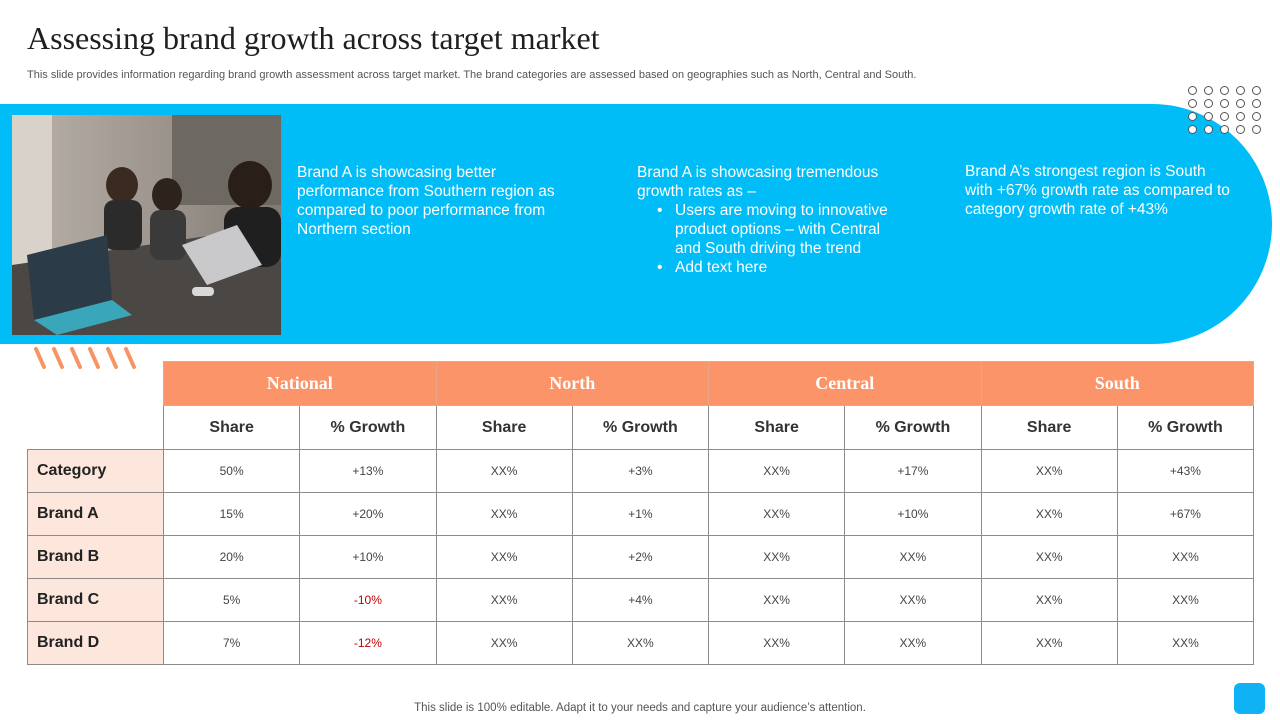  I want to click on table-cell: +43%, so click(1185, 471).